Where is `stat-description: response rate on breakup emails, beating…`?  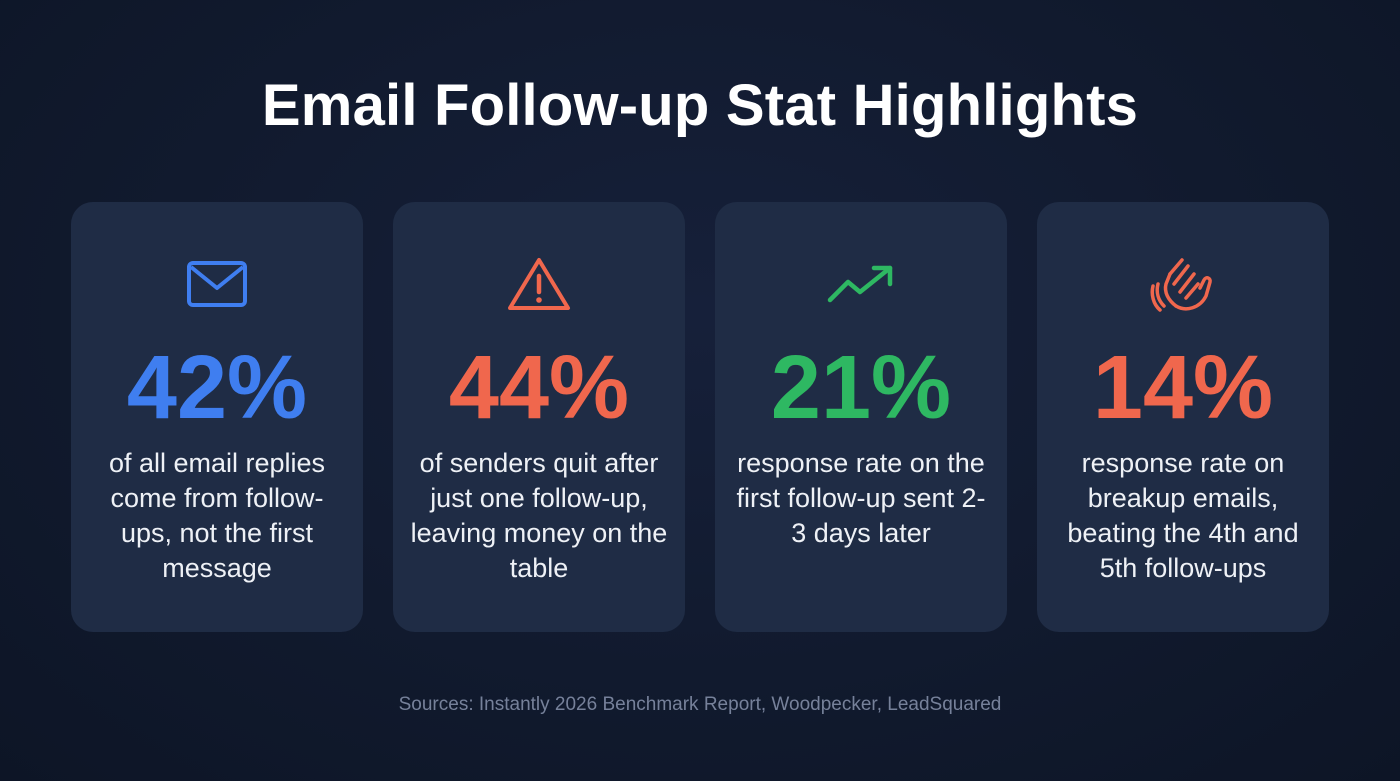 stat-description: response rate on breakup emails, beating… is located at coordinates (1183, 515).